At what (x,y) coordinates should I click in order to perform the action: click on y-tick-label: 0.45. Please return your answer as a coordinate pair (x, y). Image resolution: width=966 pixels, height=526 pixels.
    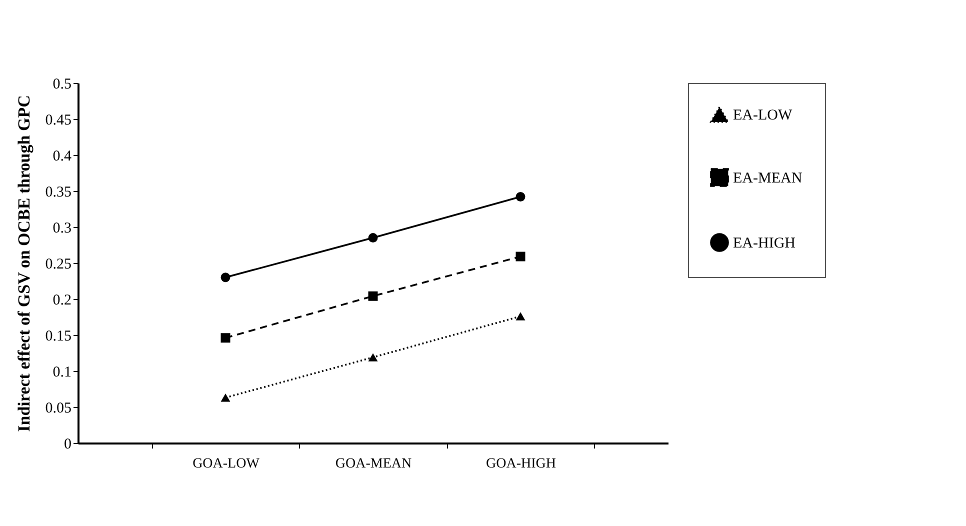
    Looking at the image, I should click on (58, 120).